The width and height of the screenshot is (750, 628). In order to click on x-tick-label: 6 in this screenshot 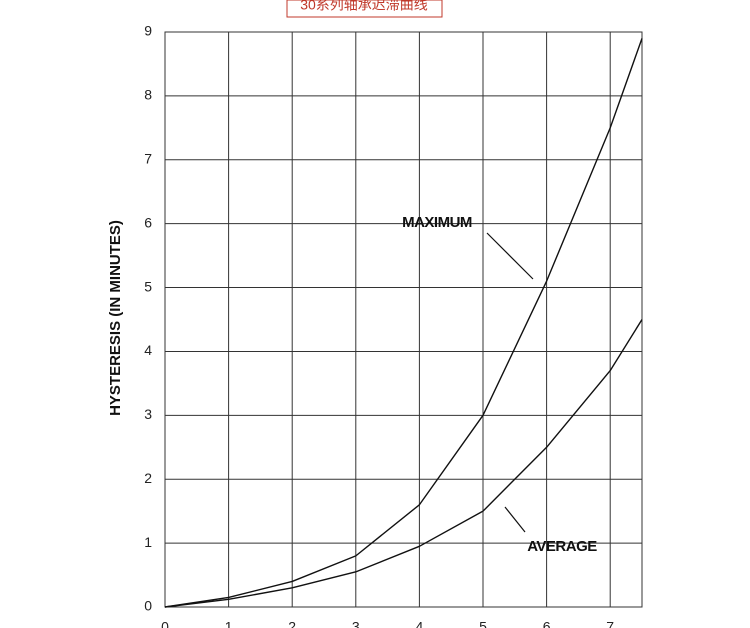, I will do `click(547, 623)`.